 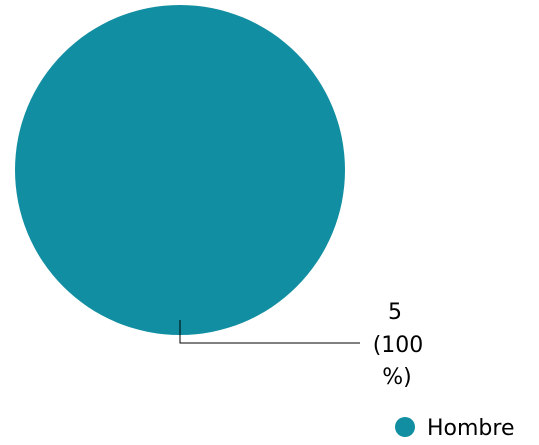 I want to click on data-label-percent-line1: (100, so click(x=398, y=345).